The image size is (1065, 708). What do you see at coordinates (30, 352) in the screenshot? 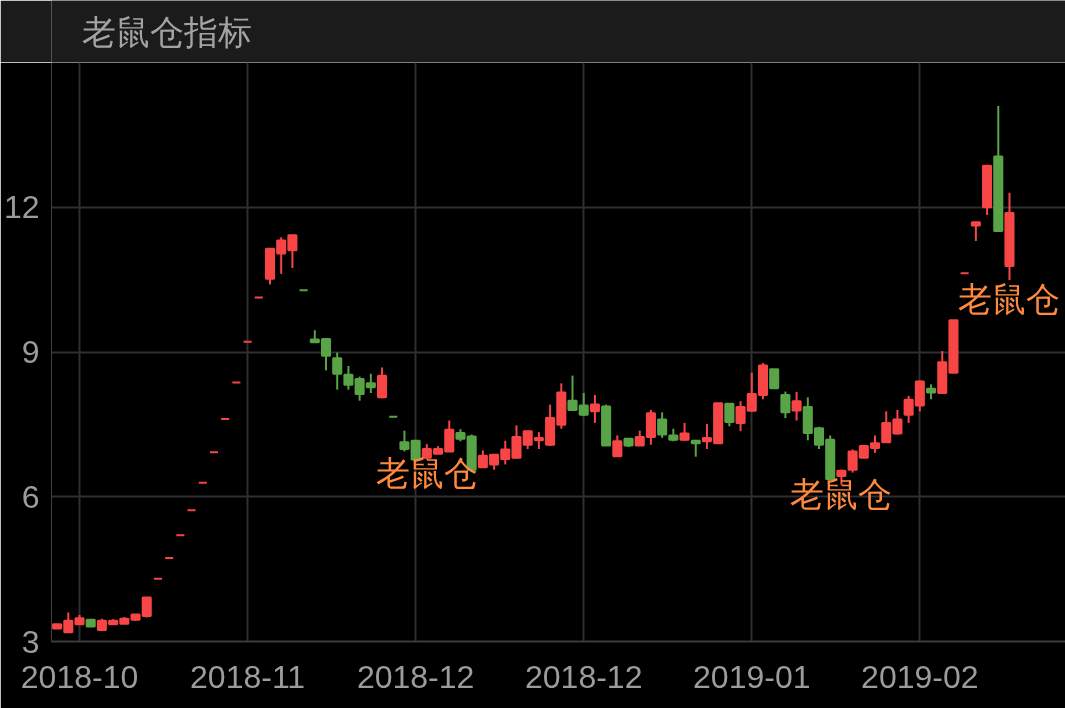
I see `y-tick-label: 9` at bounding box center [30, 352].